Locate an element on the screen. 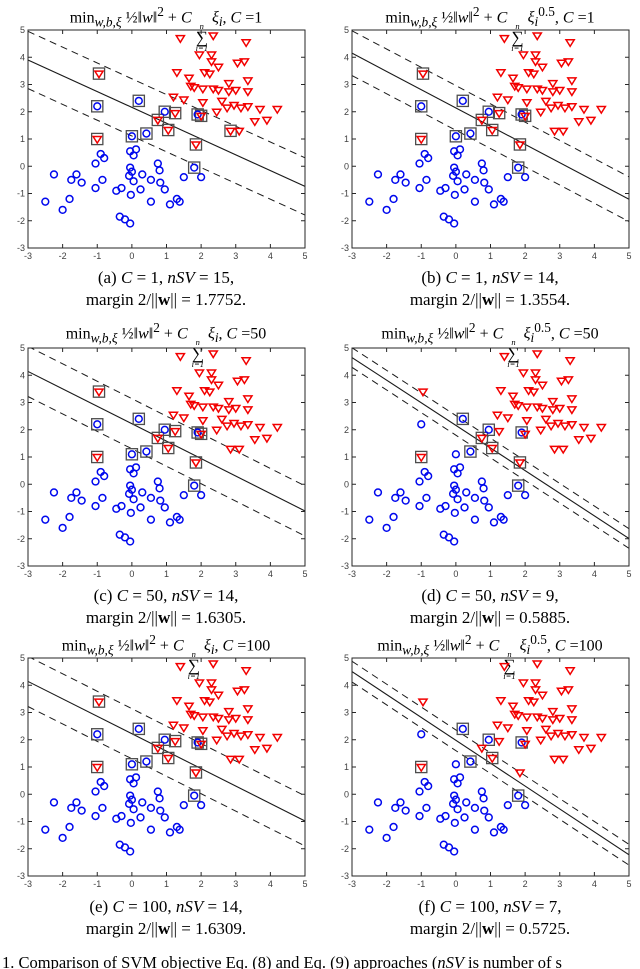 The width and height of the screenshot is (640, 969). caption-e-line1: (e) C = 100, nSV = 14, is located at coordinates (166, 906).